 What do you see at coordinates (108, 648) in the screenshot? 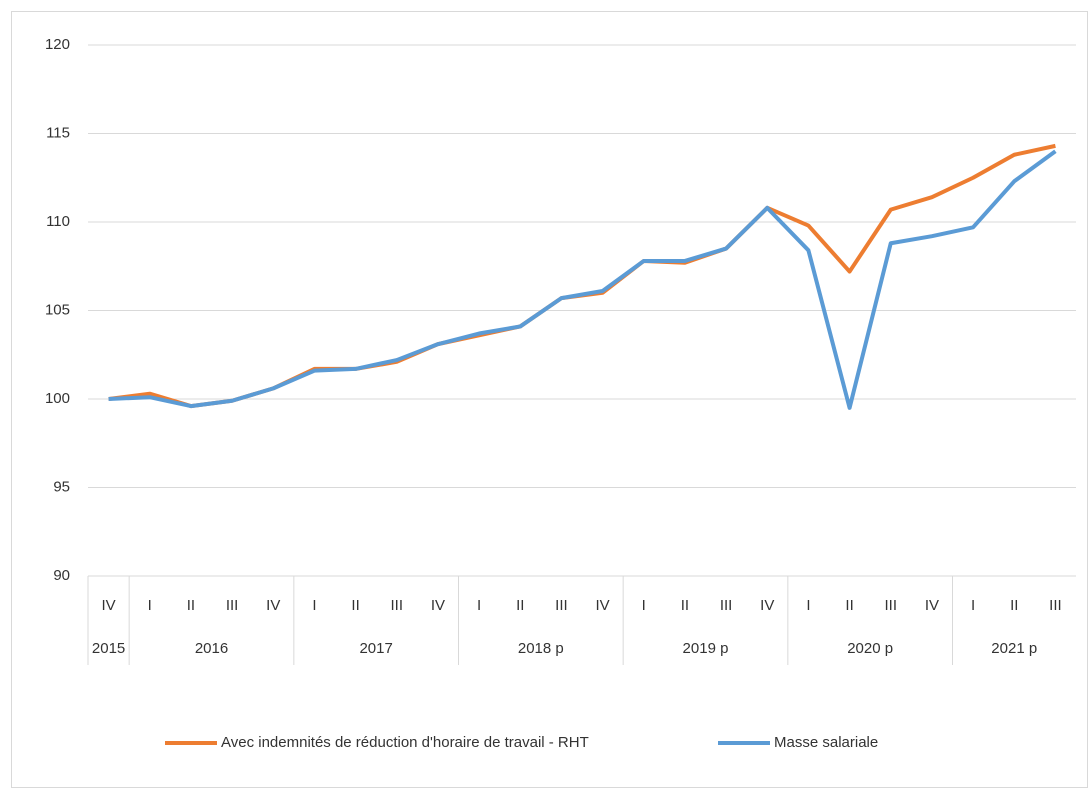
I see `year-label: 2015` at bounding box center [108, 648].